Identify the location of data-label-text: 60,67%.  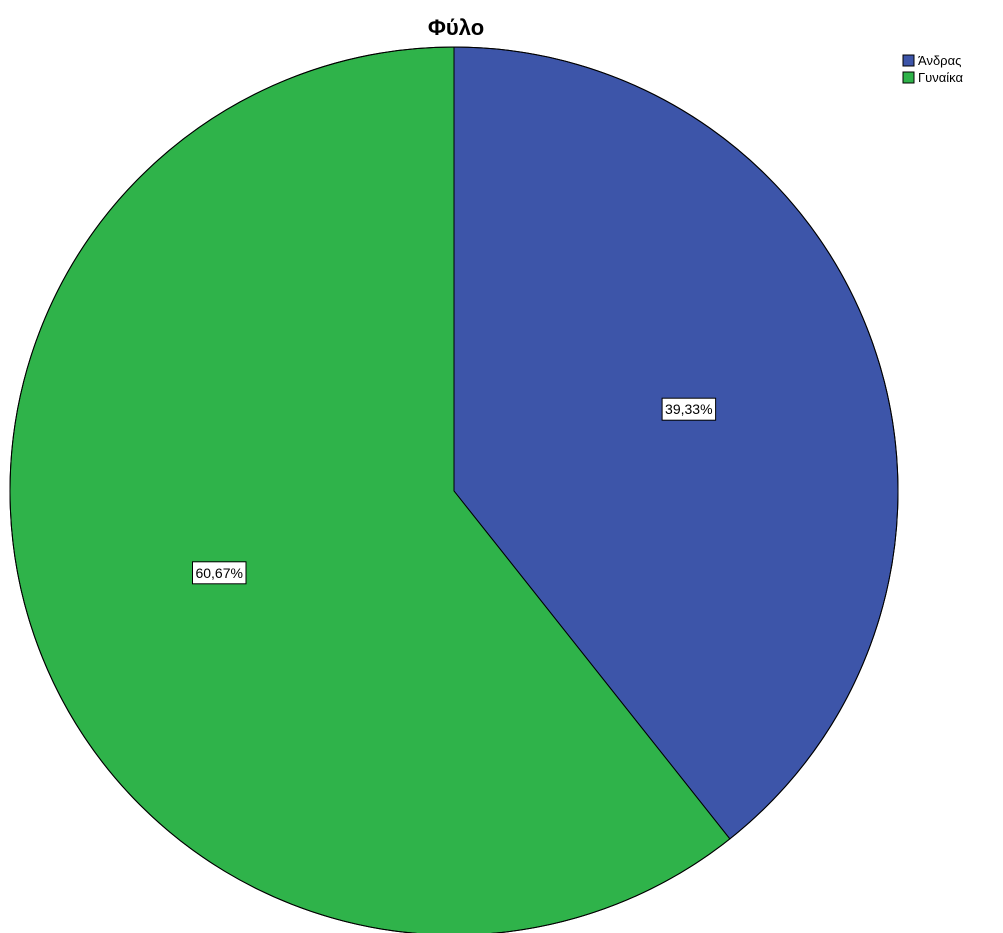
(218, 573).